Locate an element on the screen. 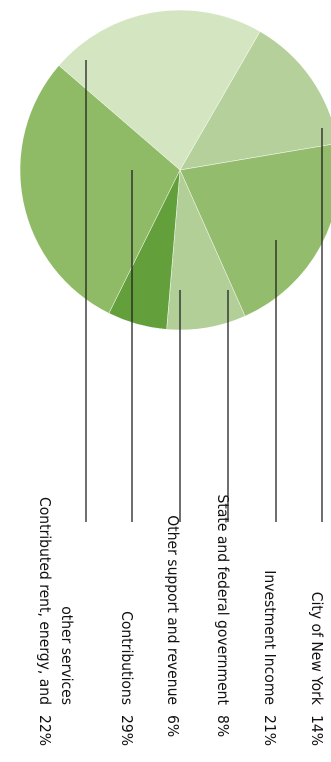 The width and height of the screenshot is (331, 762). slice-percent-label: 29% is located at coordinates (127, 730).